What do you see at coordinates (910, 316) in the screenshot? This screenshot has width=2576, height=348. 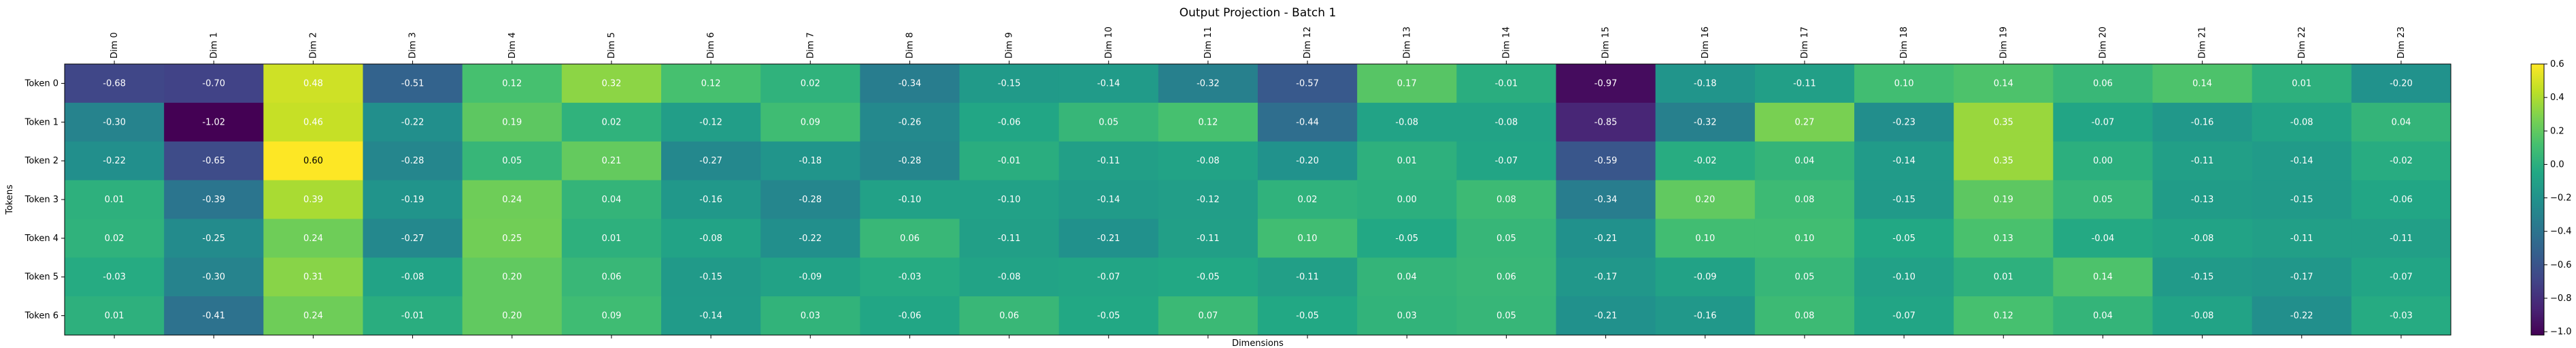 I see `cell-value-label: -0.06` at bounding box center [910, 316].